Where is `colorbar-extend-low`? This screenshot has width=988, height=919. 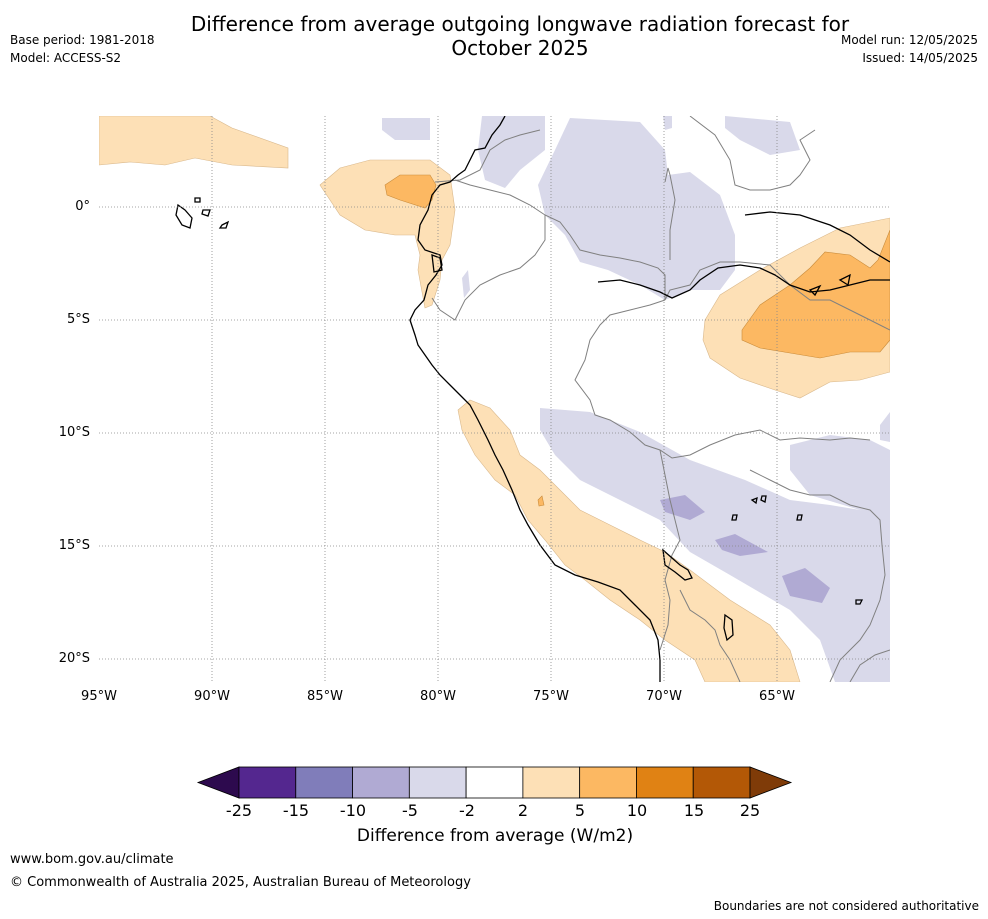 colorbar-extend-low is located at coordinates (218, 782).